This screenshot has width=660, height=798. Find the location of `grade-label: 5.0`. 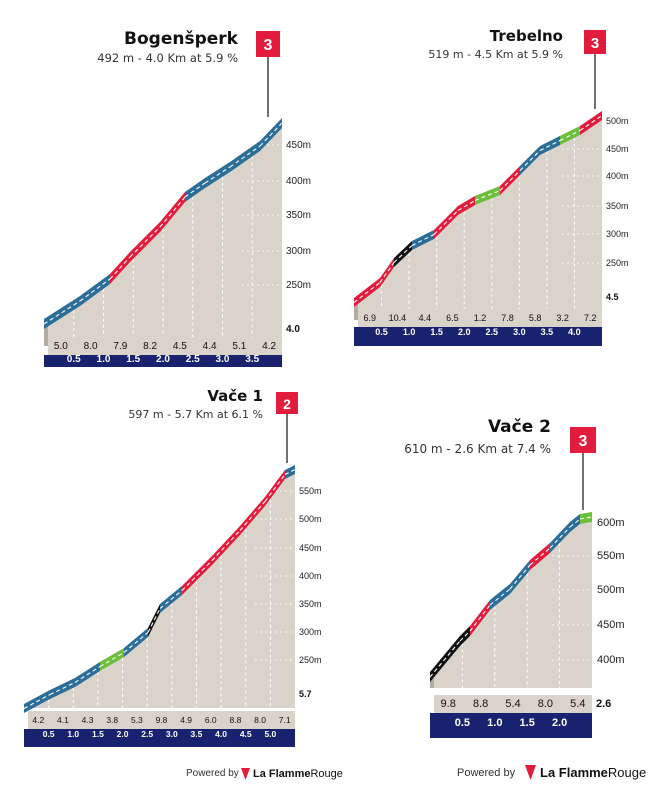

grade-label: 5.0 is located at coordinates (61, 346).